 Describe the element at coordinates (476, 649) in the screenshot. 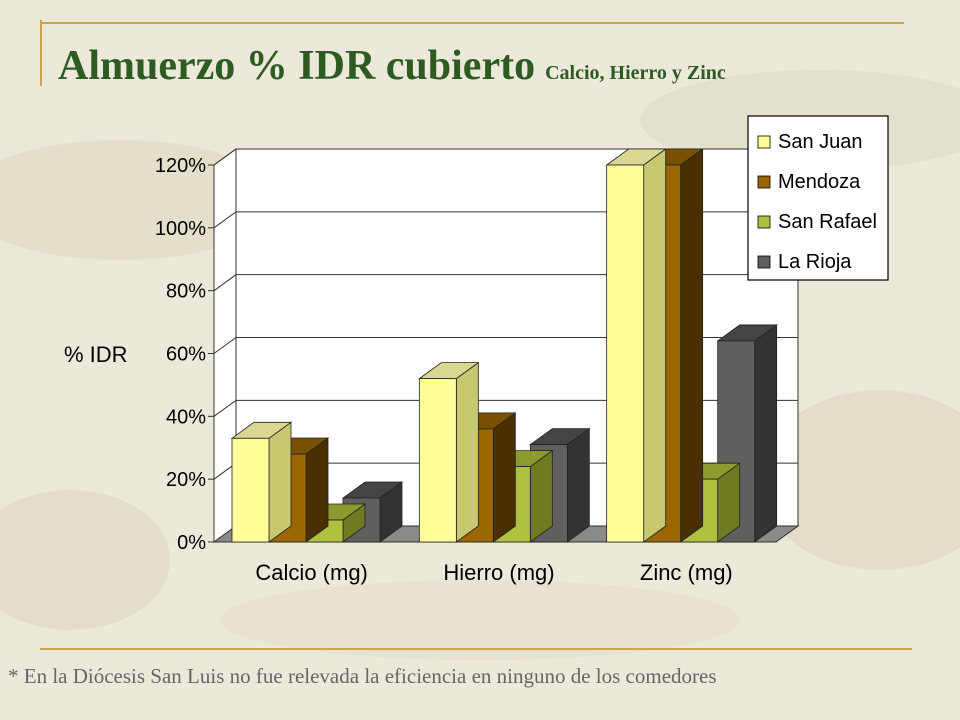

I see `footer-rule` at that location.